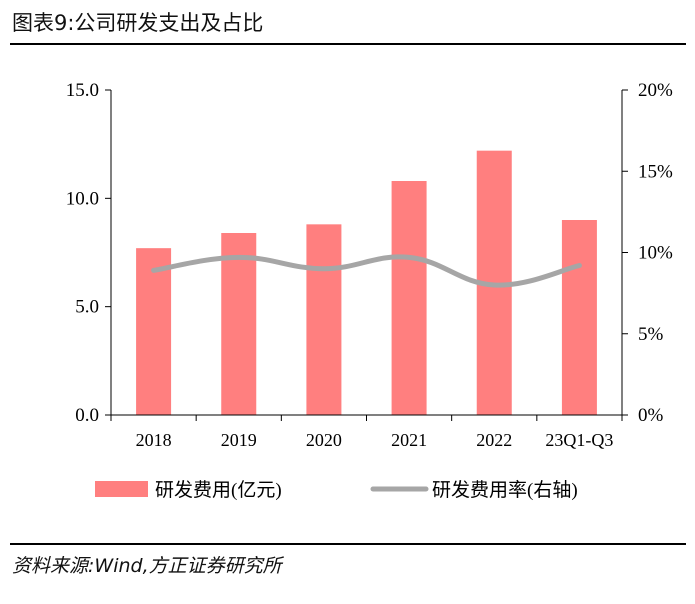  Describe the element at coordinates (82, 90) in the screenshot. I see `left-tick-label: 15.0` at that location.